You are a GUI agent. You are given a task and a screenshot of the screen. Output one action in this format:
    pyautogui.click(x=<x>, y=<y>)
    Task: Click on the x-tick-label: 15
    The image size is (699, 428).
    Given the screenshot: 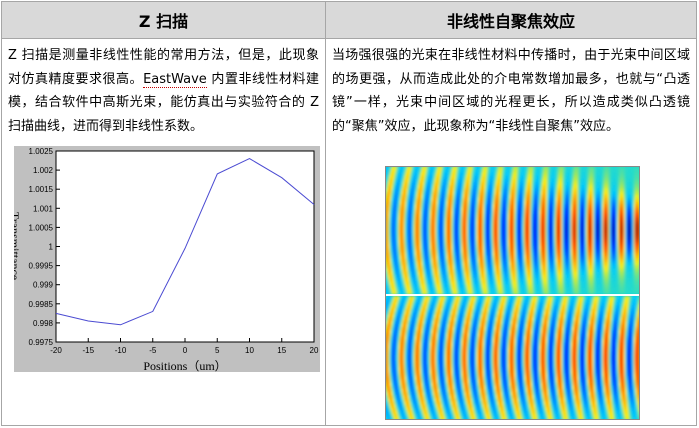 What is the action you would take?
    pyautogui.click(x=281, y=350)
    